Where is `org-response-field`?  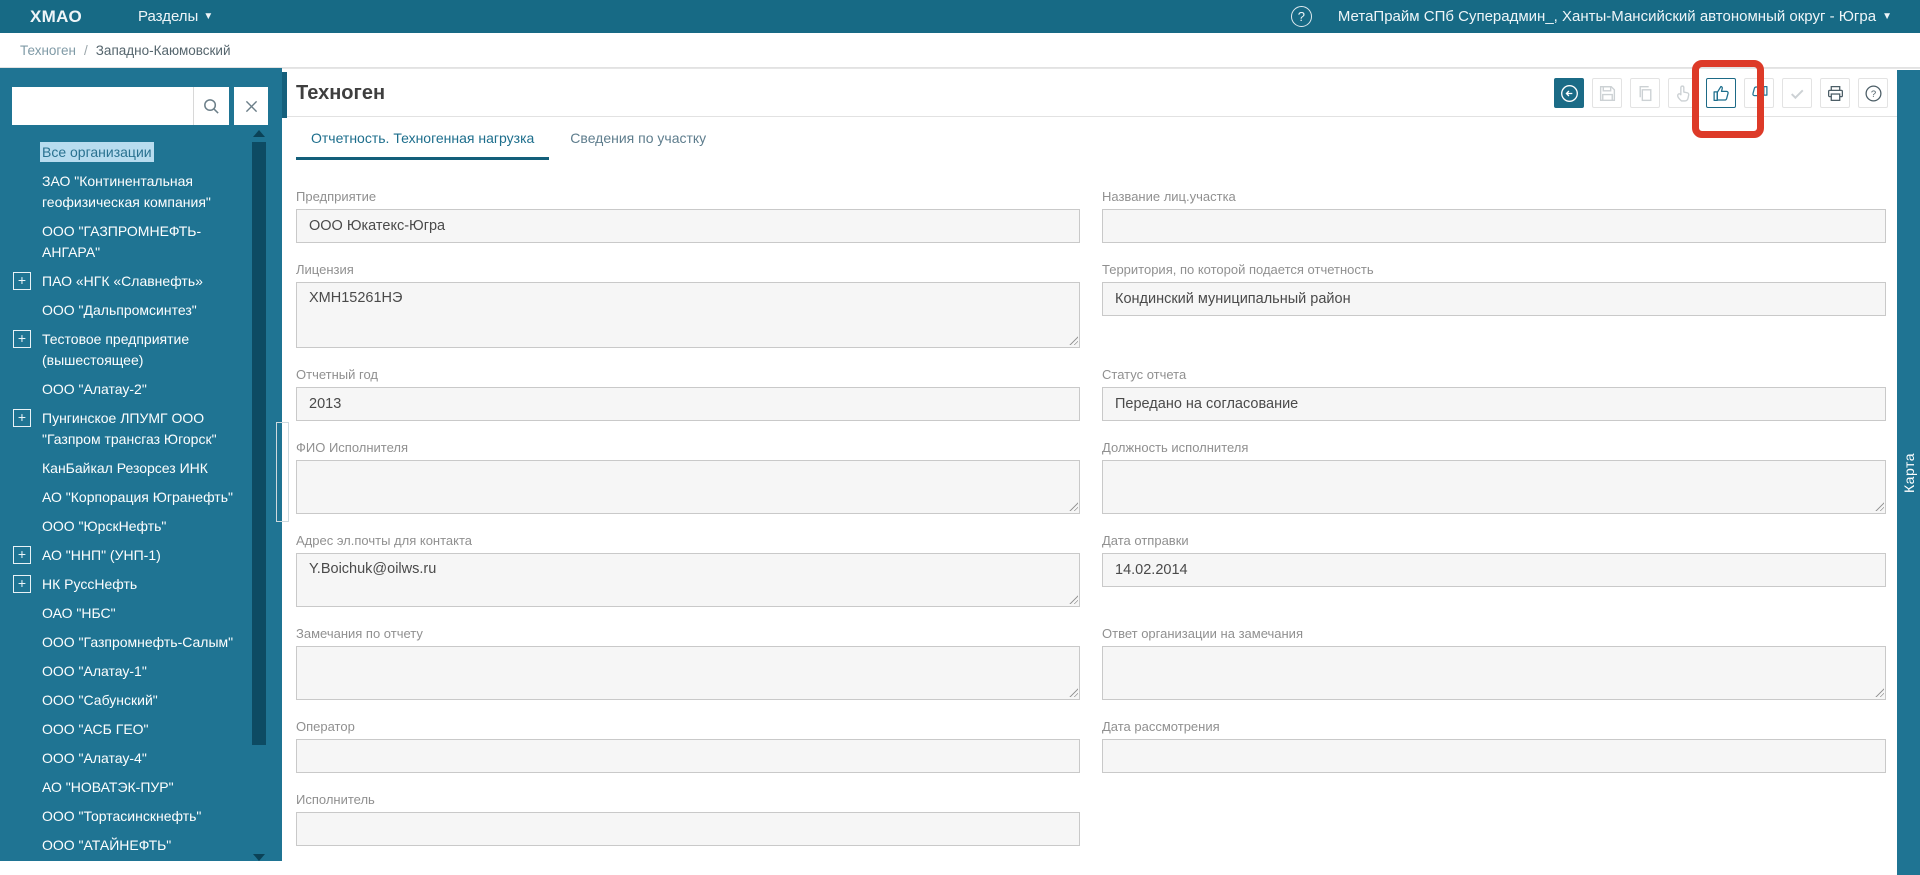
org-response-field is located at coordinates (1494, 673).